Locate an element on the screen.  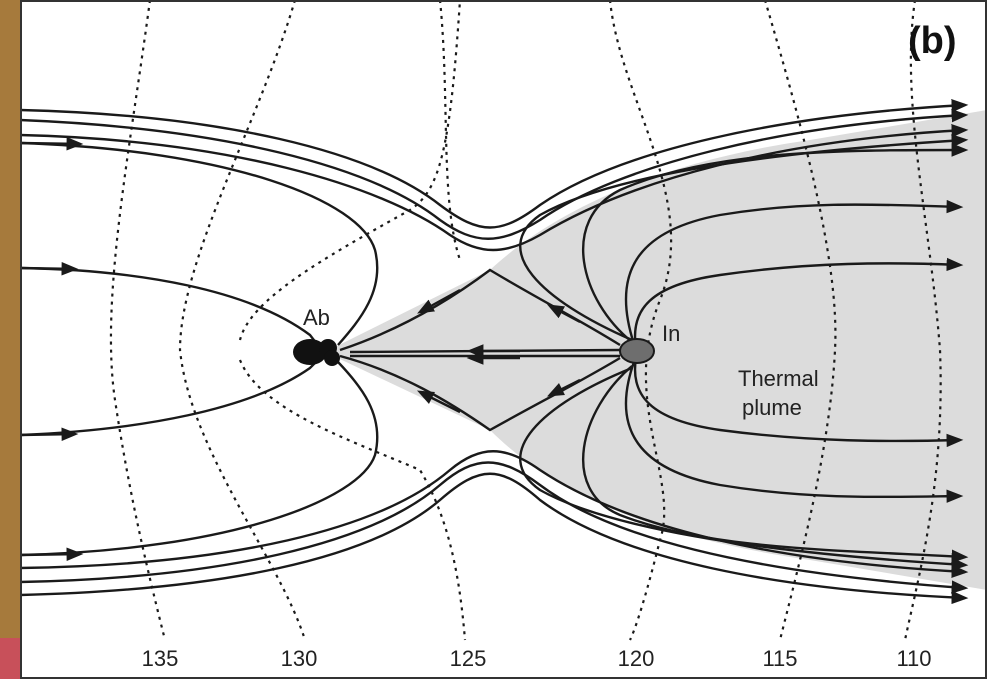
left-stream-3-arrow is located at coordinates (49, 434).